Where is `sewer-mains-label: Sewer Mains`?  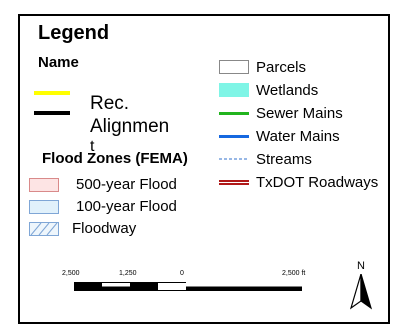
sewer-mains-label: Sewer Mains is located at coordinates (299, 113).